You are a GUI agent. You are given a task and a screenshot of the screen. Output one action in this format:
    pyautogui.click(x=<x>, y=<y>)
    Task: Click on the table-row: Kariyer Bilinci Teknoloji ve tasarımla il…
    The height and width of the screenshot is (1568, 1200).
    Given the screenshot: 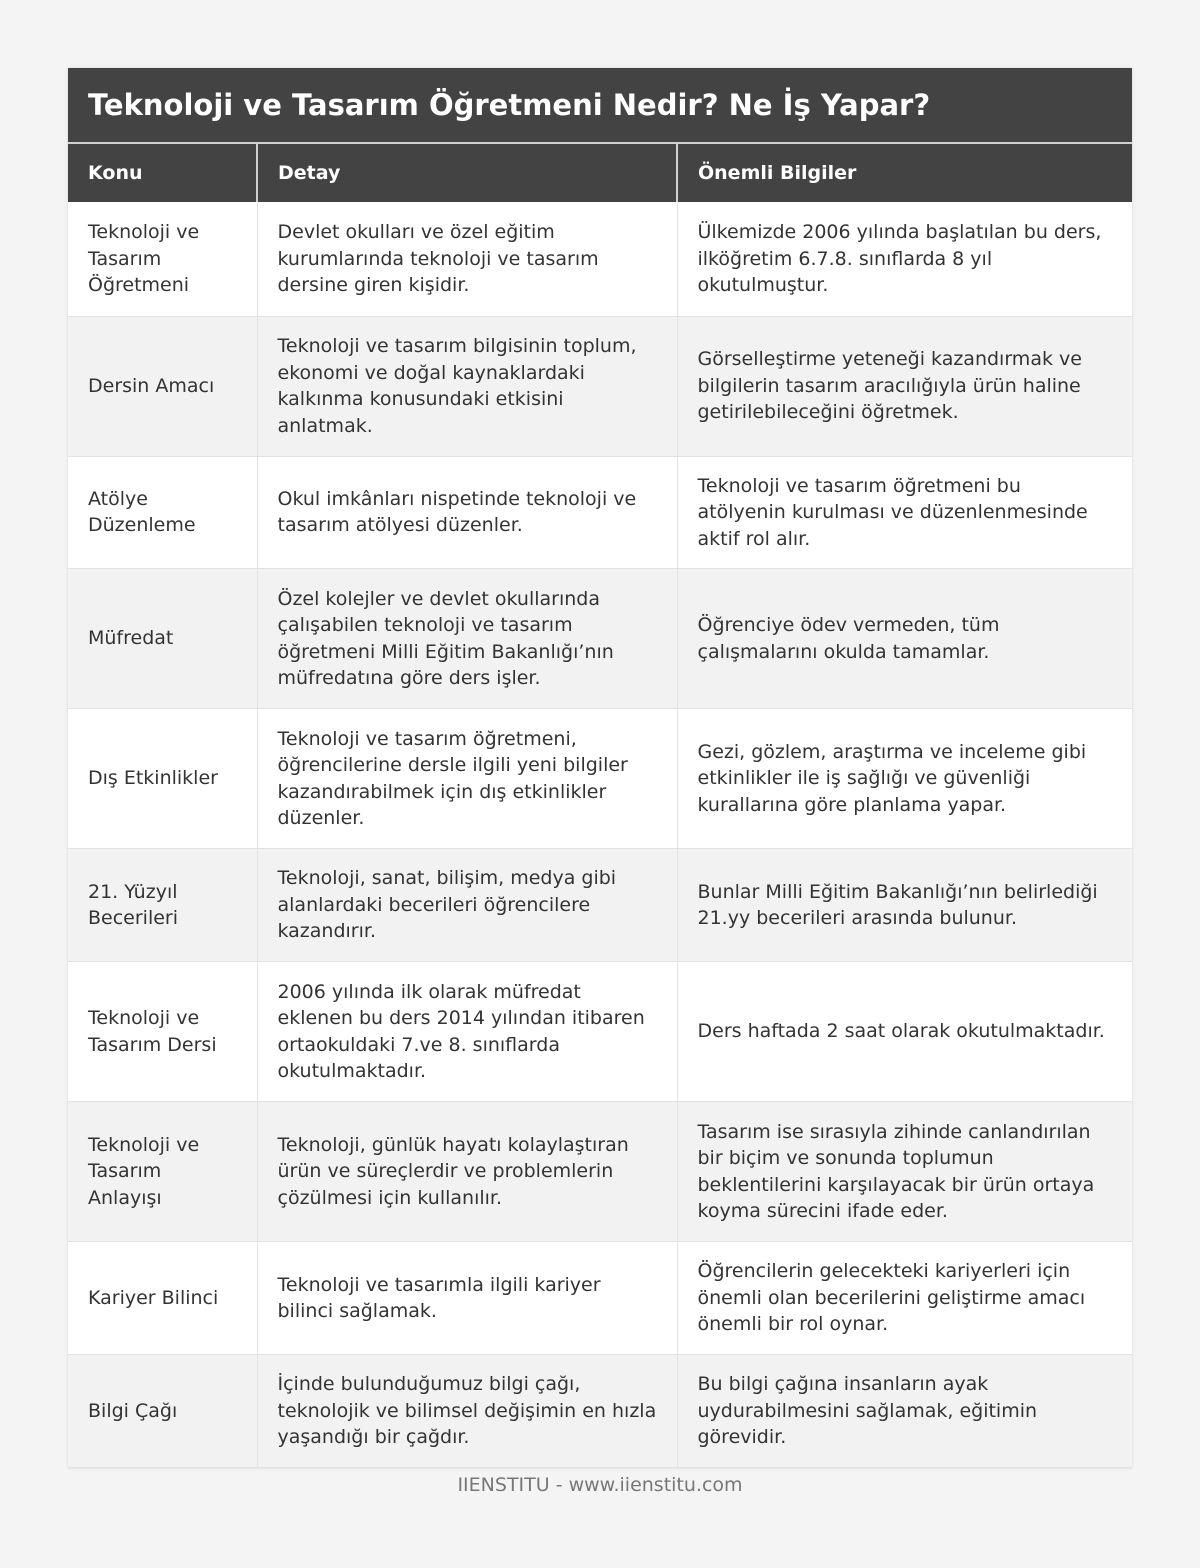 What is the action you would take?
    pyautogui.click(x=600, y=1298)
    